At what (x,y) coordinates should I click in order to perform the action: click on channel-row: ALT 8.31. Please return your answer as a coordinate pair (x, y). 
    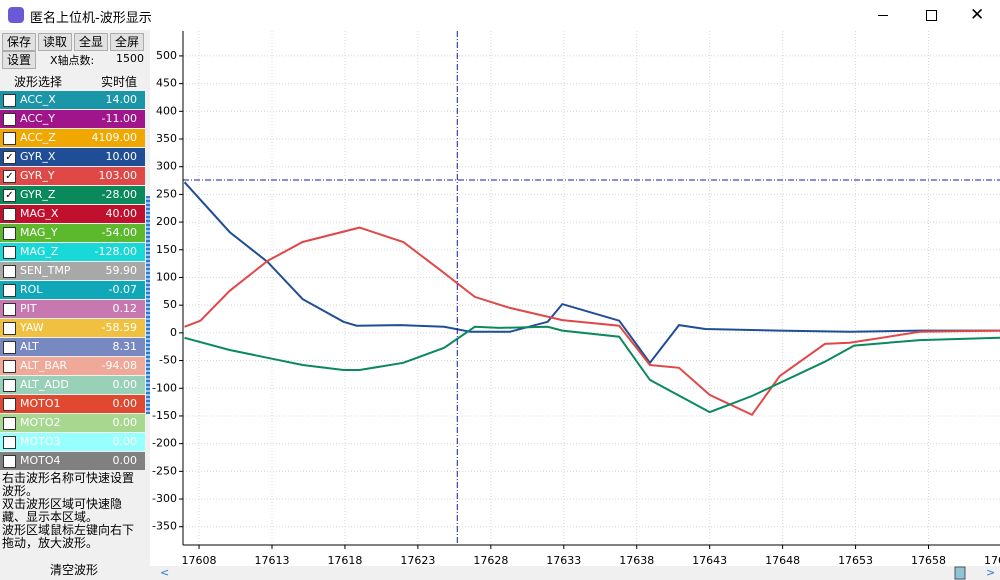
    Looking at the image, I should click on (72, 347).